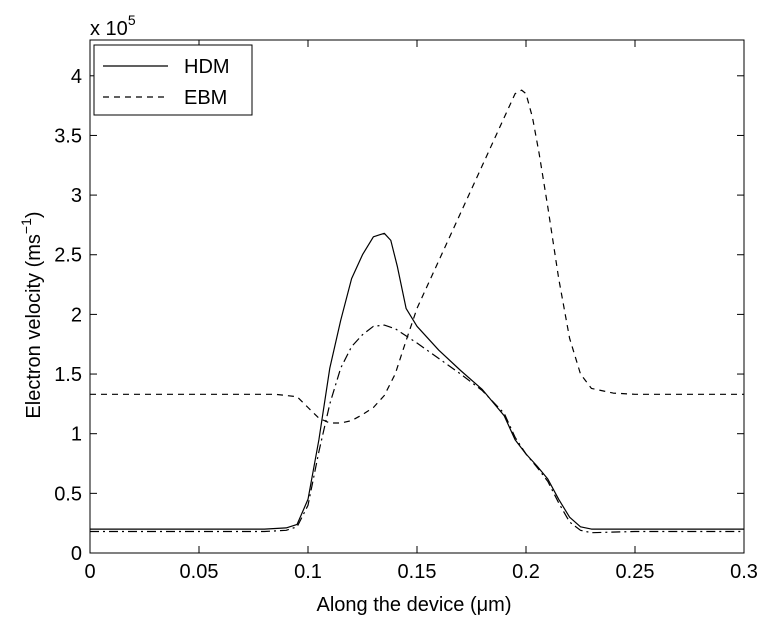  I want to click on x-tick-label: 0.2, so click(526, 572).